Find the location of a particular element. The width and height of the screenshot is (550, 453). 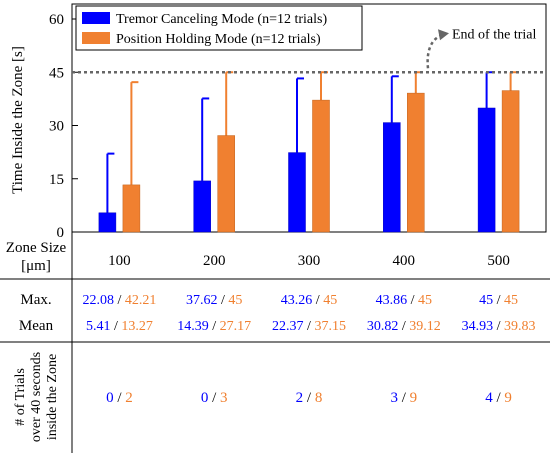

end-of-trial-arrow is located at coordinates (434, 51).